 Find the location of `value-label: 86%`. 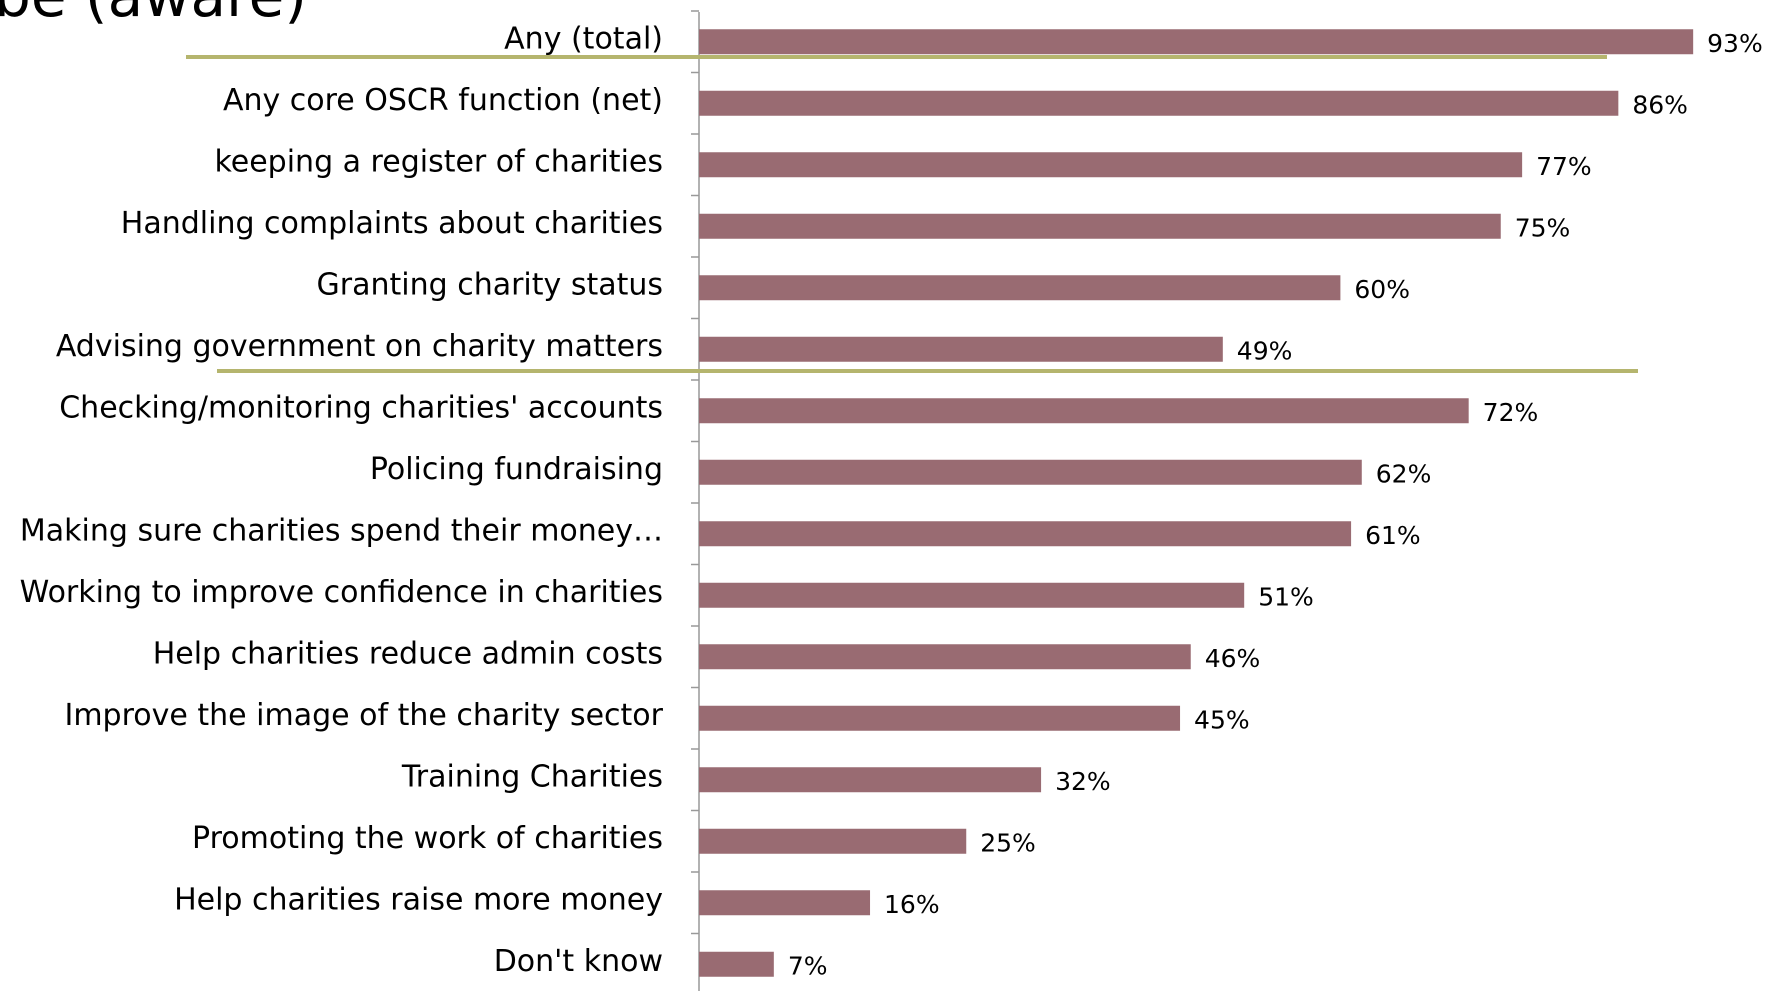

value-label: 86% is located at coordinates (1660, 104).